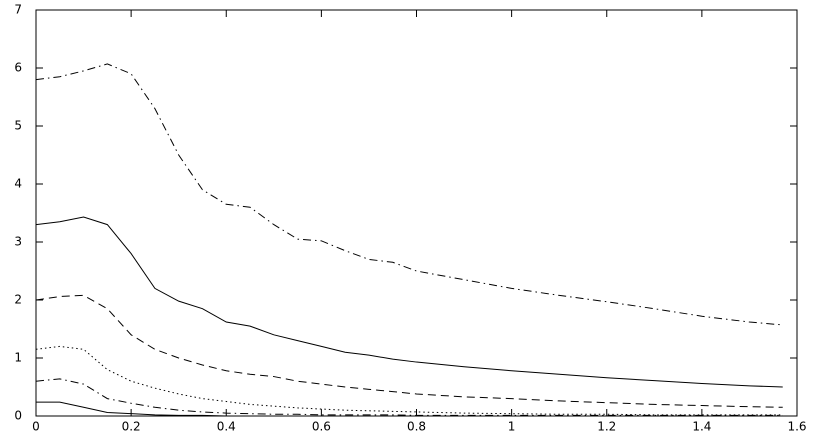  Describe the element at coordinates (606, 427) in the screenshot. I see `x-tick-label: 1.2` at that location.